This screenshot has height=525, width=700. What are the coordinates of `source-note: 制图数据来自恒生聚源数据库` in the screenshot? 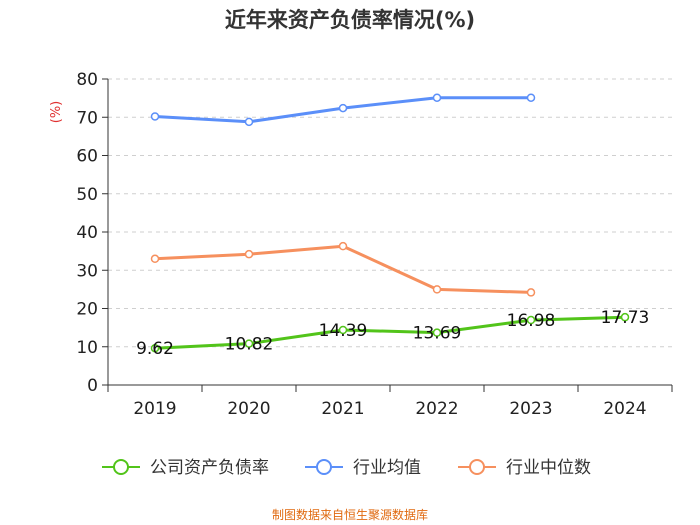 It's located at (349, 515).